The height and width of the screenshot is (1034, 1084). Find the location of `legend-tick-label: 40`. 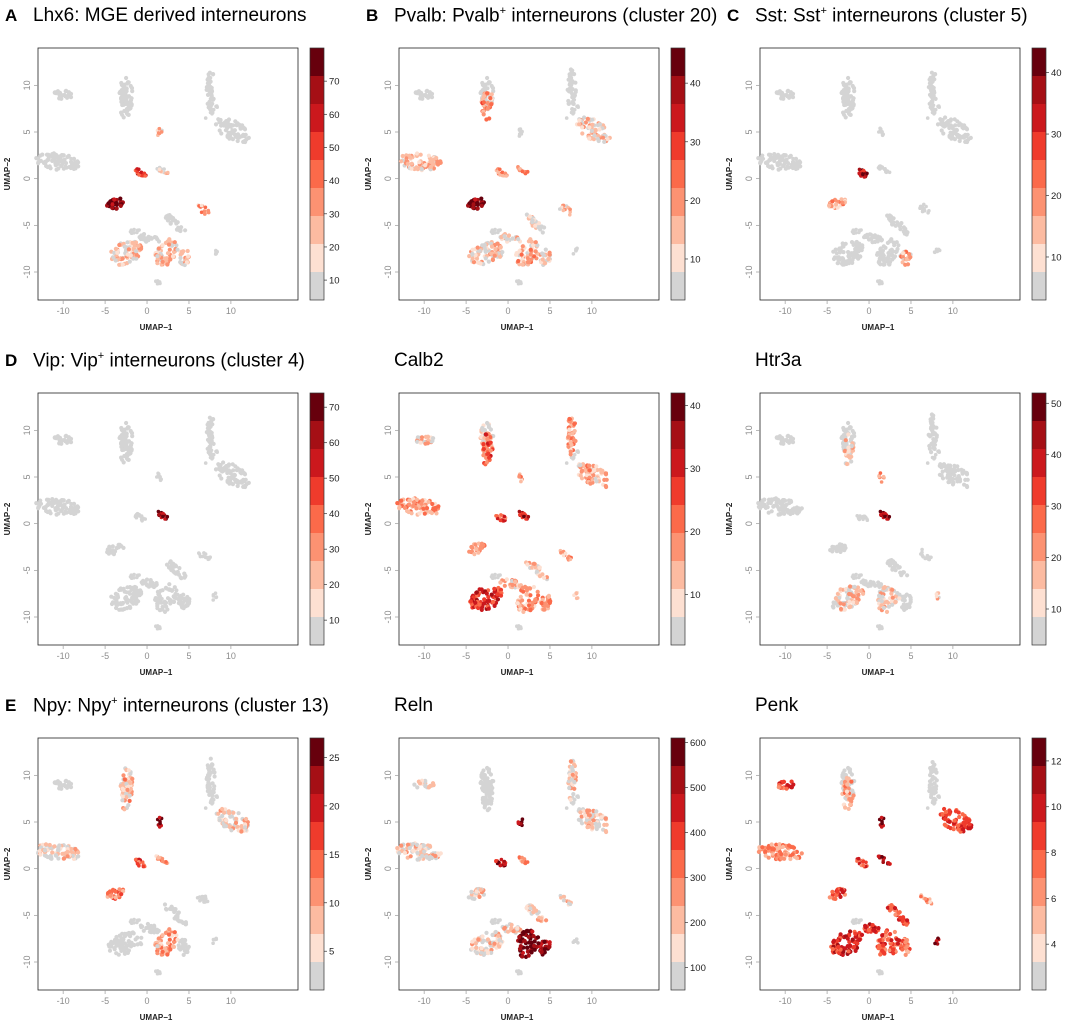

legend-tick-label: 40 is located at coordinates (334, 181).